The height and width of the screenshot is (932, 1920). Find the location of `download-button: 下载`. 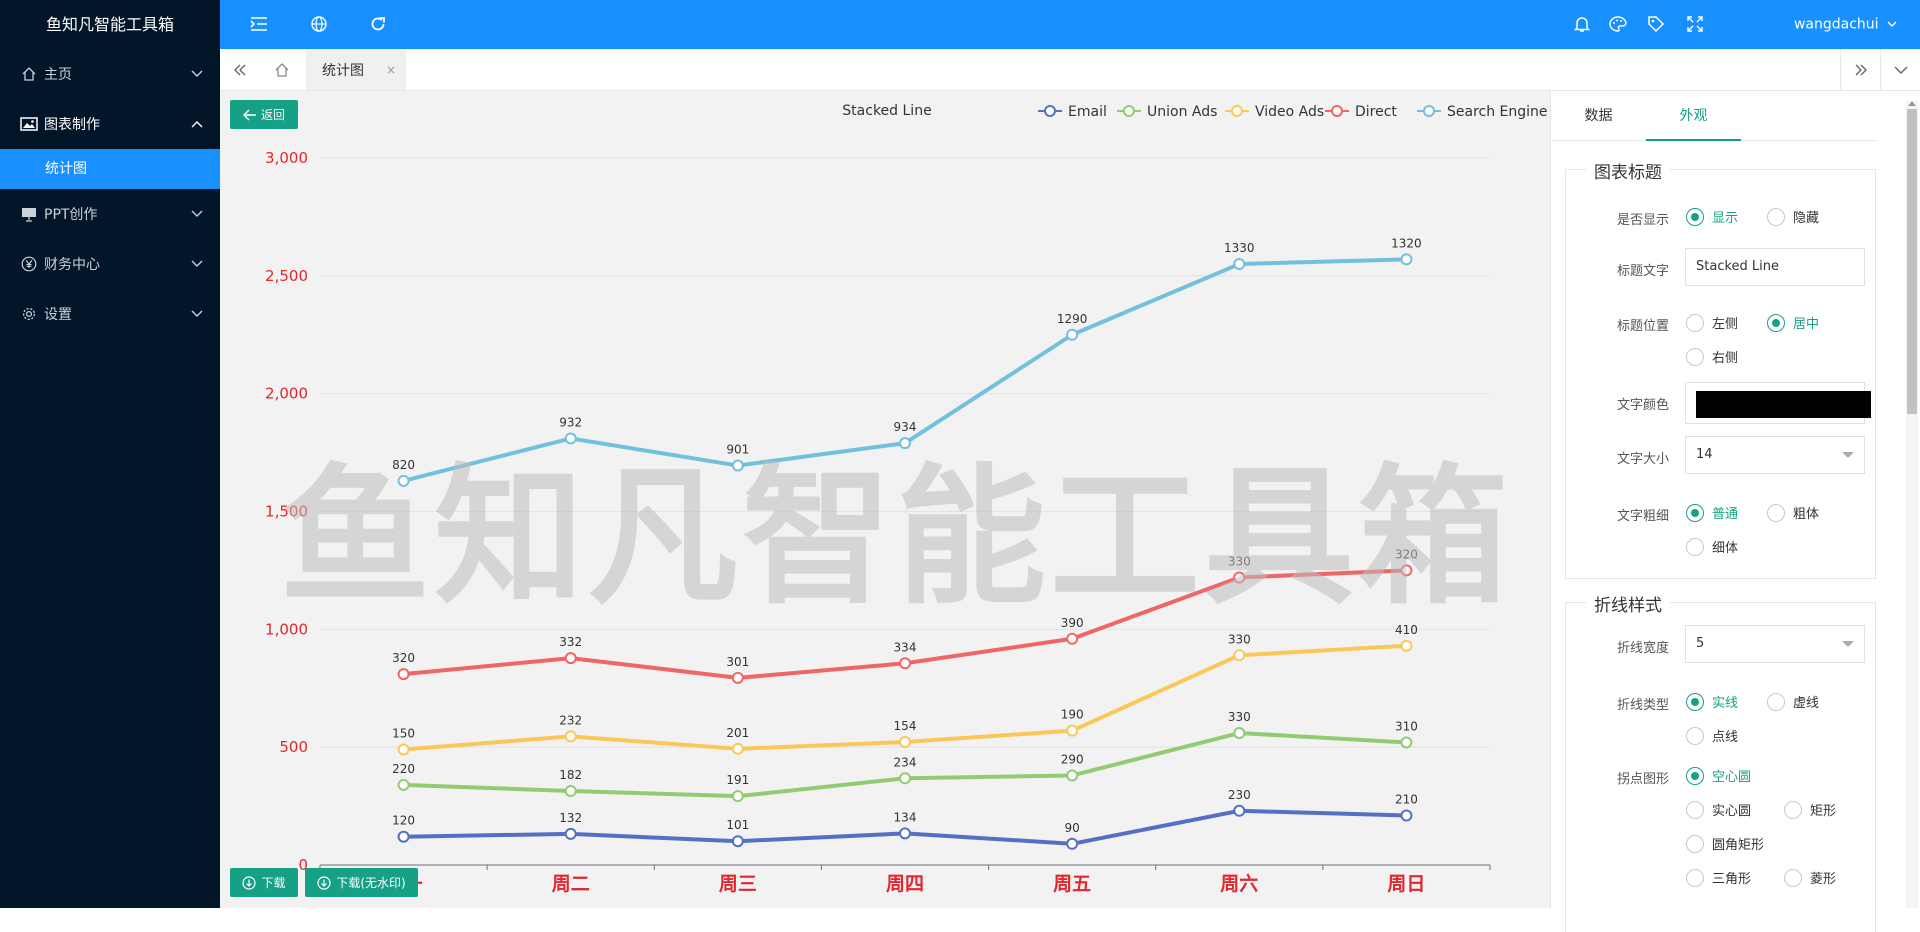

download-button: 下载 is located at coordinates (264, 882).